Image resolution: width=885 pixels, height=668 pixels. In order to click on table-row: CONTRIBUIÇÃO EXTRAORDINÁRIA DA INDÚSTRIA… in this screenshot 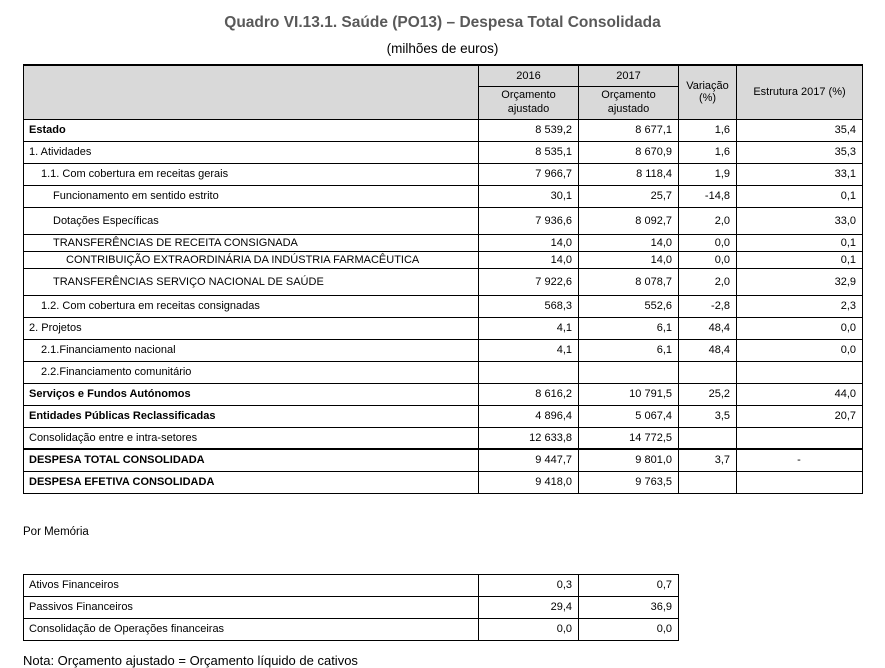, I will do `click(443, 259)`.